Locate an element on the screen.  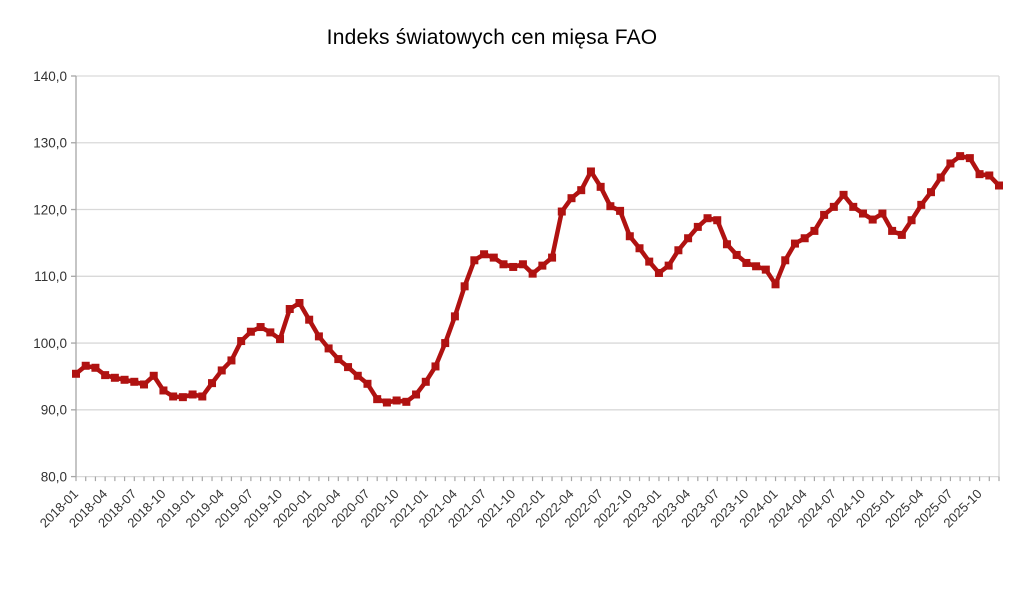
y-axis-label: 100,0 is located at coordinates (50, 343).